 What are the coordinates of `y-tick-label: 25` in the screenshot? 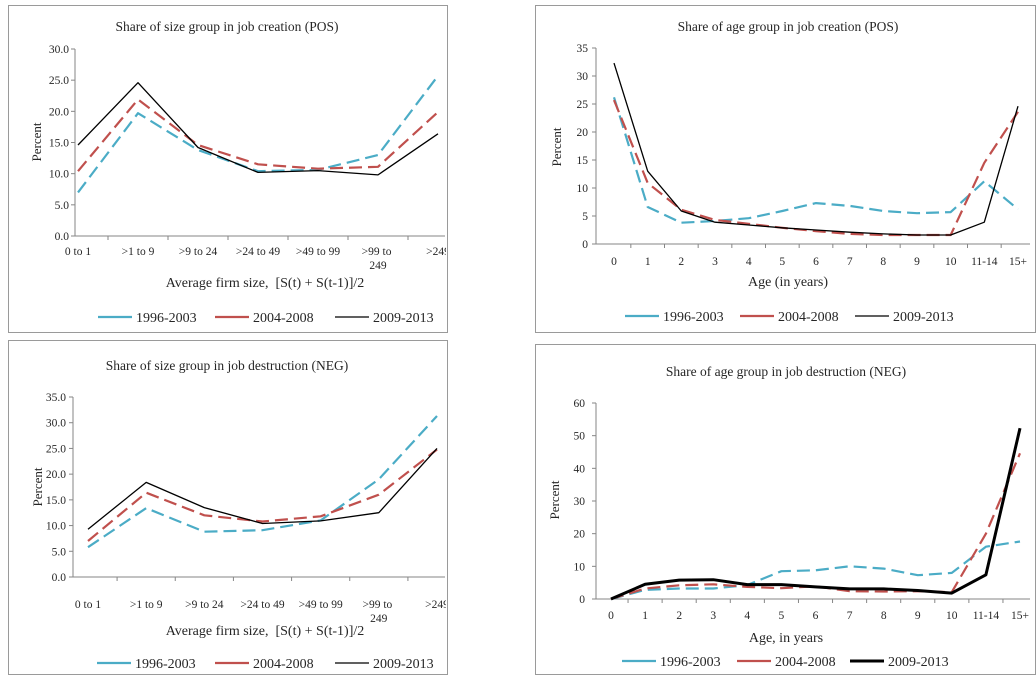 It's located at (583, 105).